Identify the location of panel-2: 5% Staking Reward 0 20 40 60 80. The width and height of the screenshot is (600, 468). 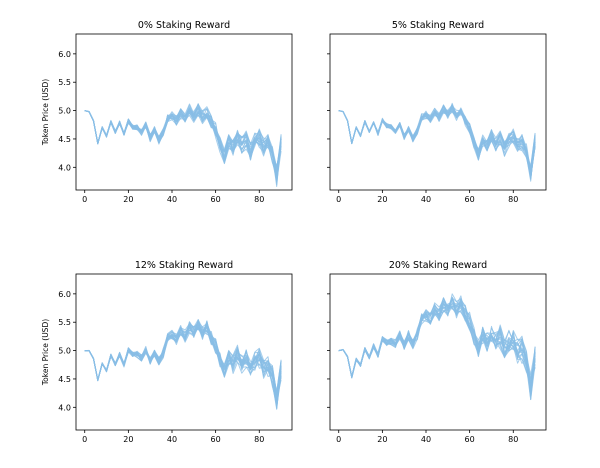
(437, 112).